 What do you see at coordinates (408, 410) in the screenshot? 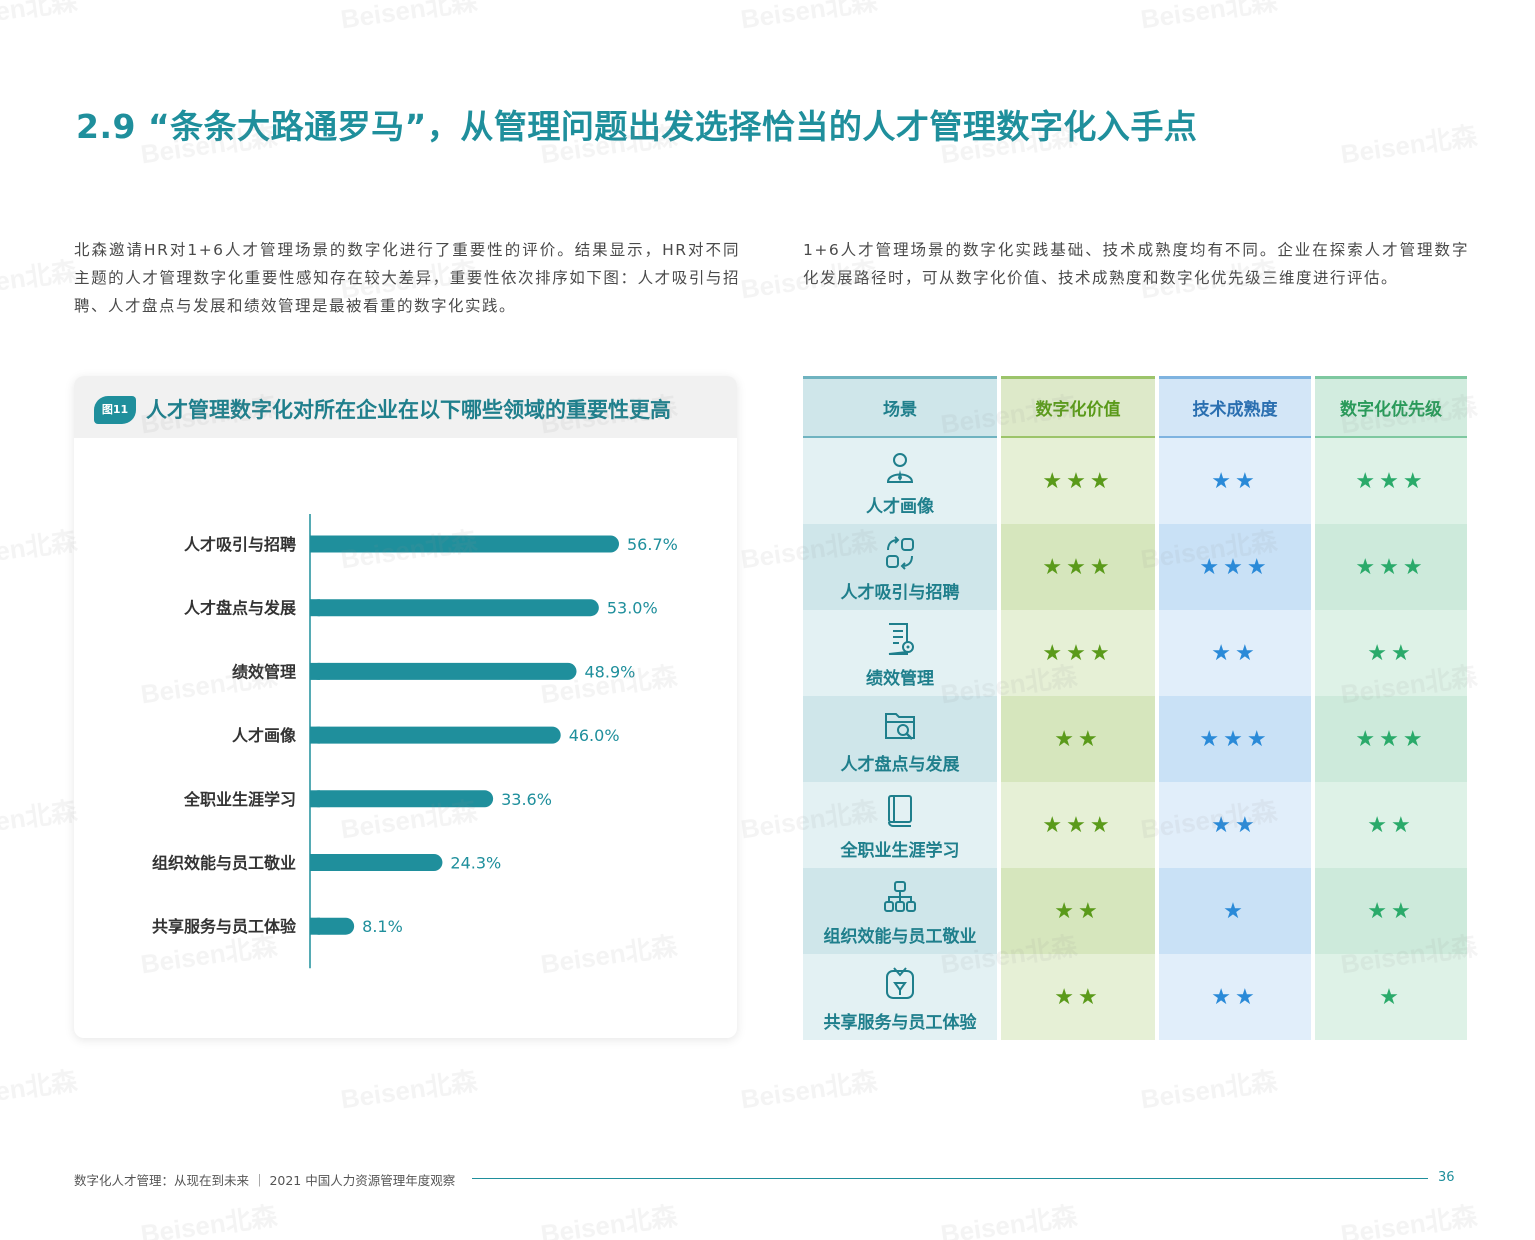
I see `figure-title: 人才管理数字化对所在企业在以下哪些领域的重要性更高` at bounding box center [408, 410].